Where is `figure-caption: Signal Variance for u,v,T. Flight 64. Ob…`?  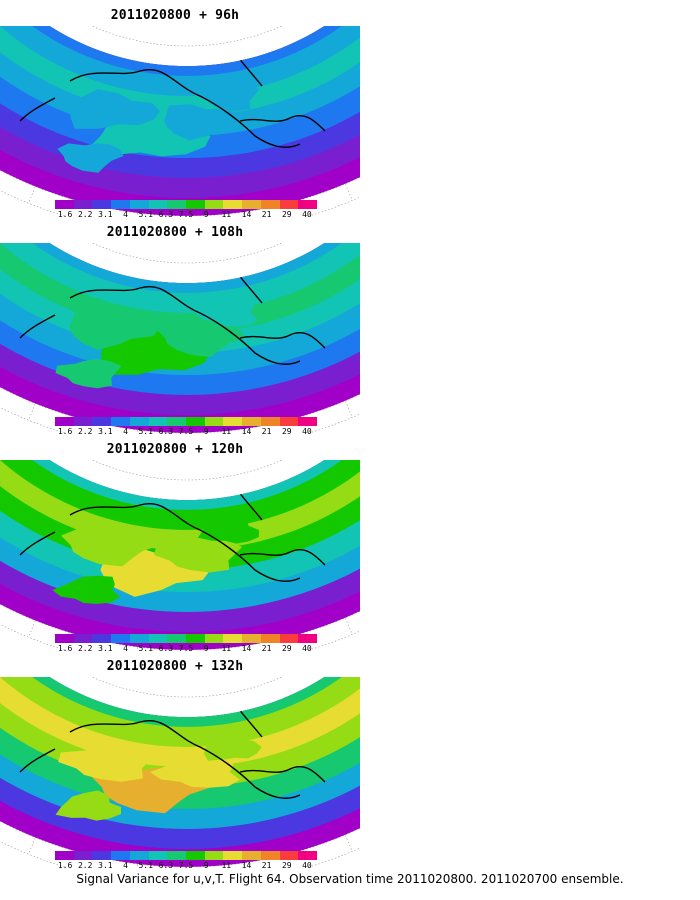
figure-caption: Signal Variance for u,v,T. Flight 64. Ob… is located at coordinates (350, 879).